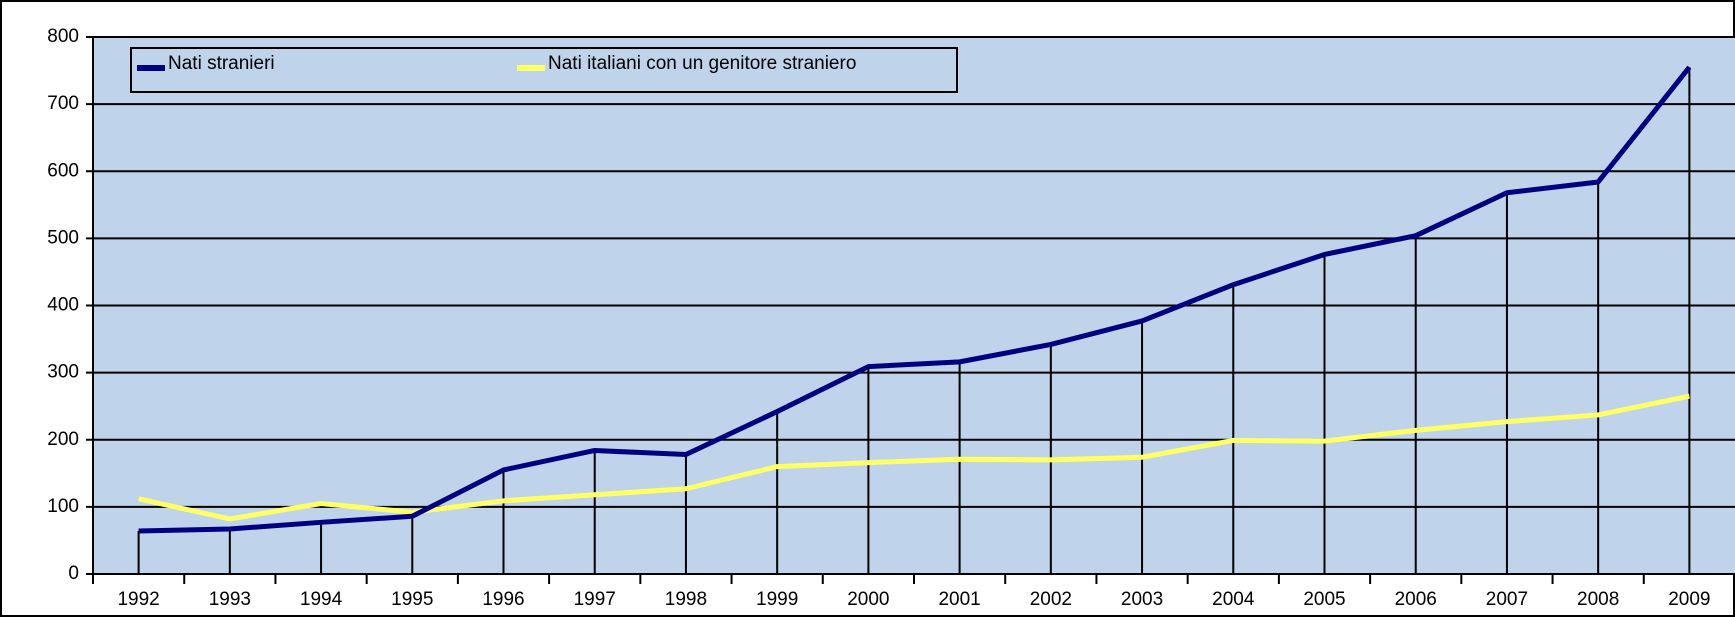 The height and width of the screenshot is (617, 1735). I want to click on y-tick-label: 0, so click(73, 573).